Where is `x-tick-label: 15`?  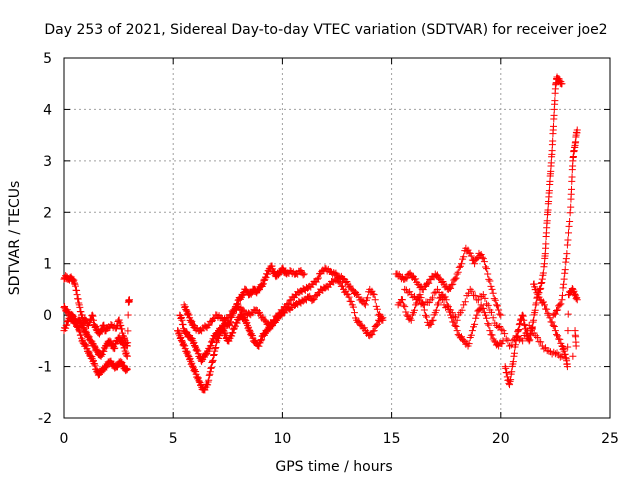 x-tick-label: 15 is located at coordinates (392, 439).